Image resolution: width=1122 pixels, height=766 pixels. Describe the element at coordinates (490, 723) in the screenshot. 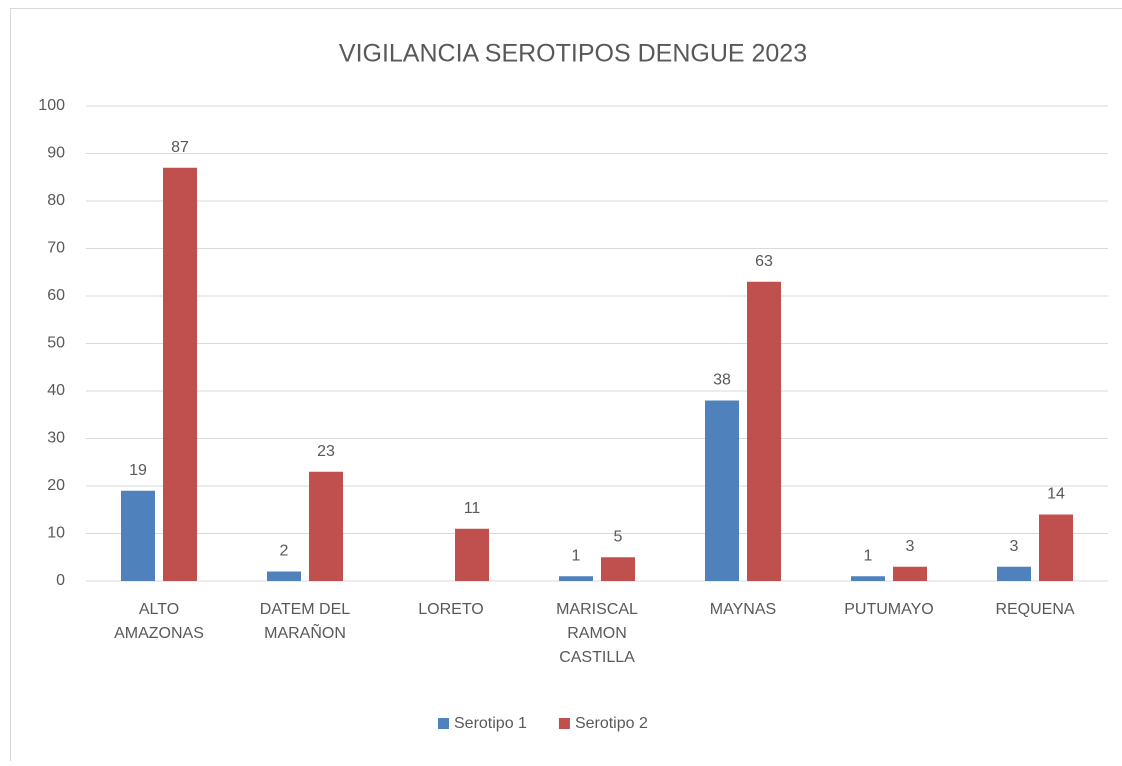

I see `legend-label: Serotipo 1` at that location.